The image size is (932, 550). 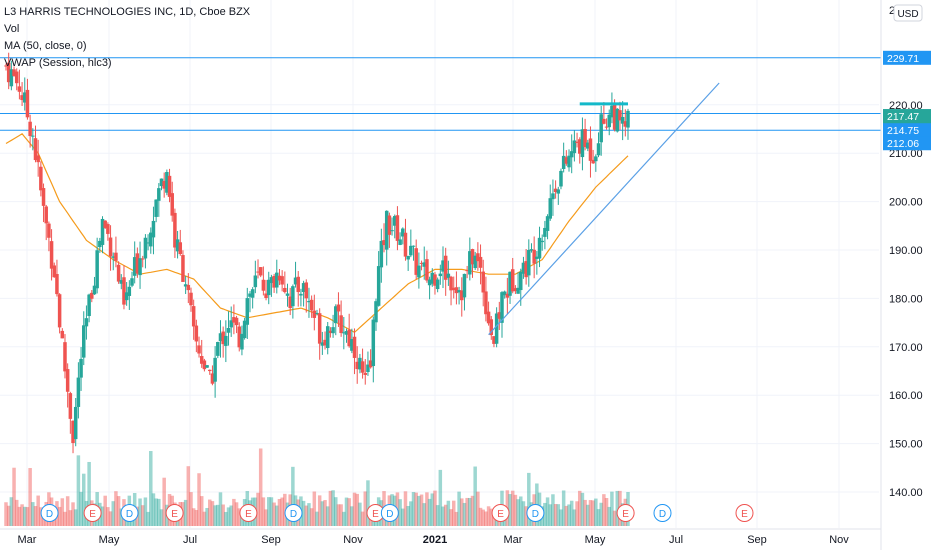 I want to click on marker-circle, so click(x=389, y=513).